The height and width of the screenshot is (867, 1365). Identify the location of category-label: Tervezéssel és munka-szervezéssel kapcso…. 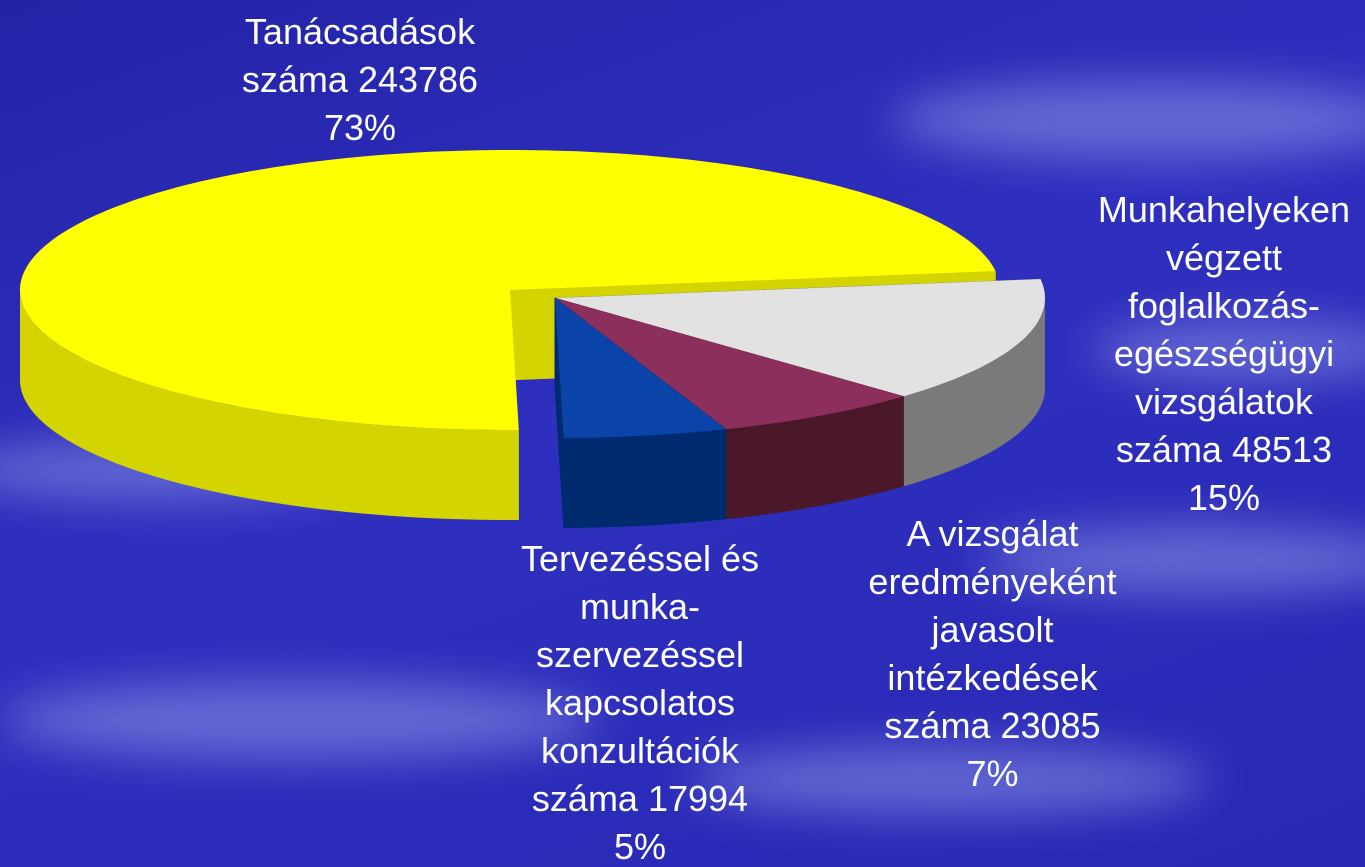
(640, 678).